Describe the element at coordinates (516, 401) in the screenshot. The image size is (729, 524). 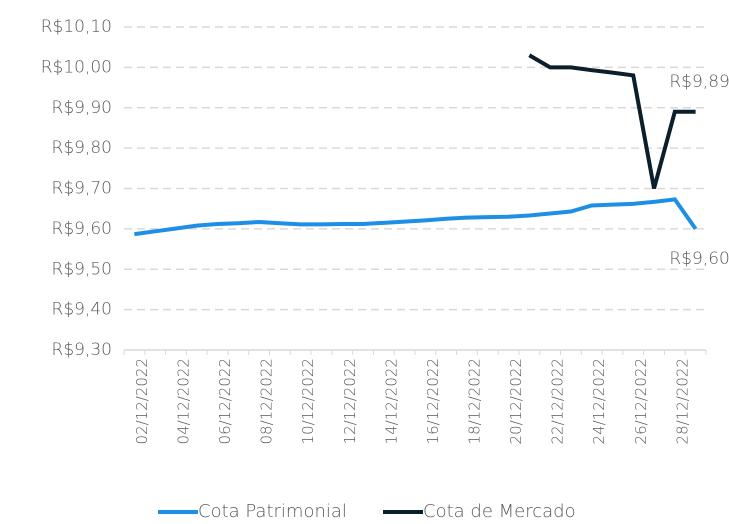
I see `x-tick-label: 20/12/2022` at that location.